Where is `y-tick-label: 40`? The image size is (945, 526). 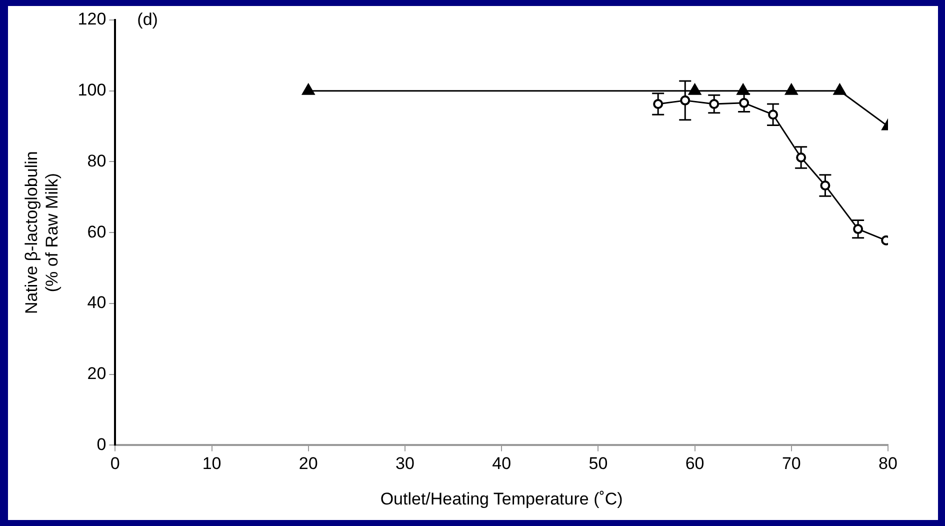
y-tick-label: 40 is located at coordinates (96, 302).